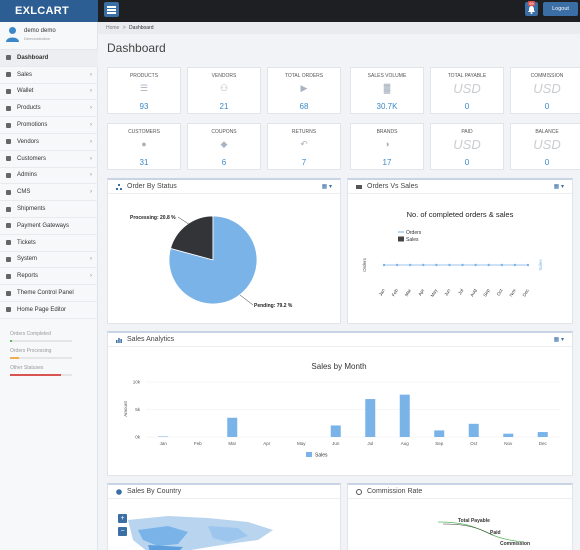 Image resolution: width=580 pixels, height=550 pixels. Describe the element at coordinates (49, 193) in the screenshot. I see `sidebar-item-cms: CMS ›` at that location.